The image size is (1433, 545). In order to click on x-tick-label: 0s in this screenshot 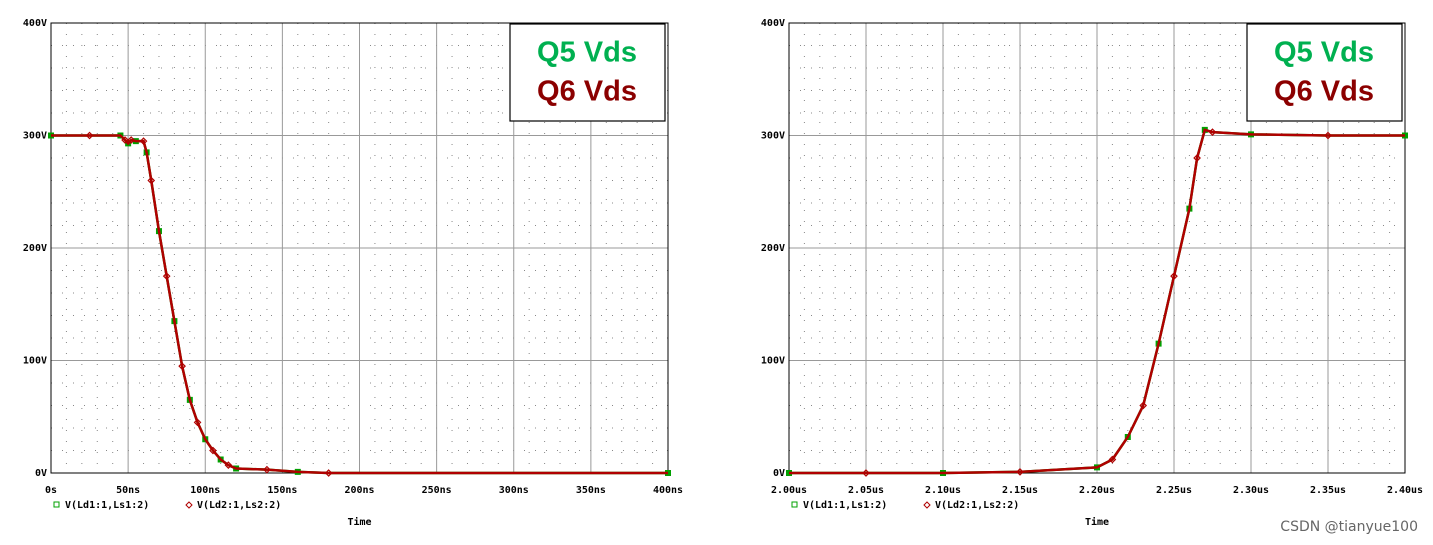, I will do `click(51, 490)`.